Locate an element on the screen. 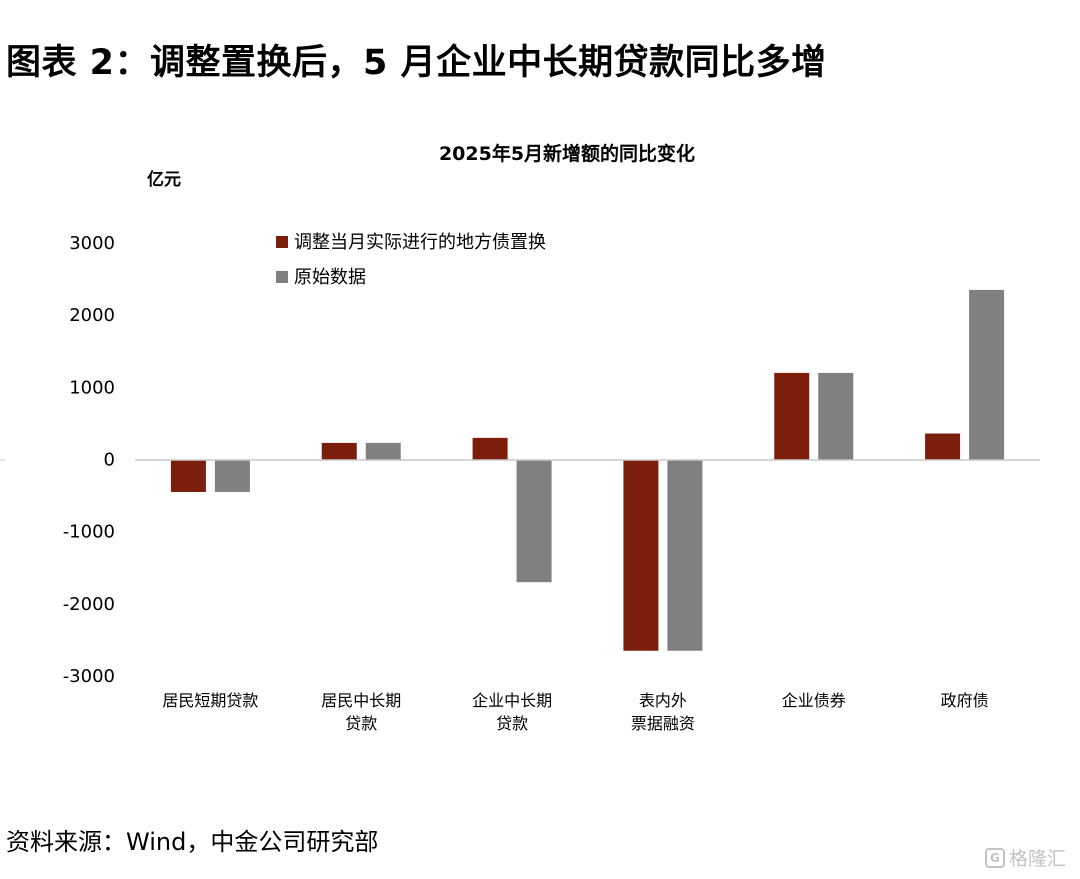 This screenshot has height=879, width=1080. x-category-label: 企业债券 is located at coordinates (814, 700).